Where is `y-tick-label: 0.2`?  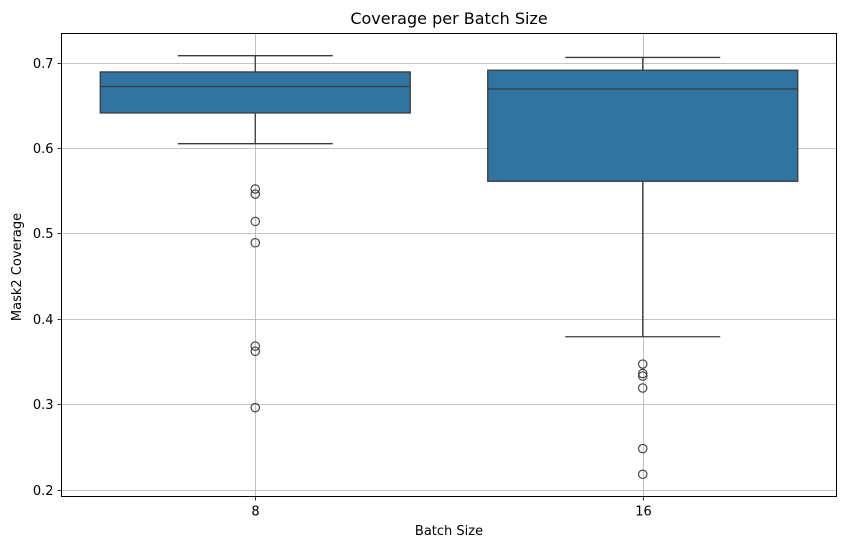 y-tick-label: 0.2 is located at coordinates (43, 491).